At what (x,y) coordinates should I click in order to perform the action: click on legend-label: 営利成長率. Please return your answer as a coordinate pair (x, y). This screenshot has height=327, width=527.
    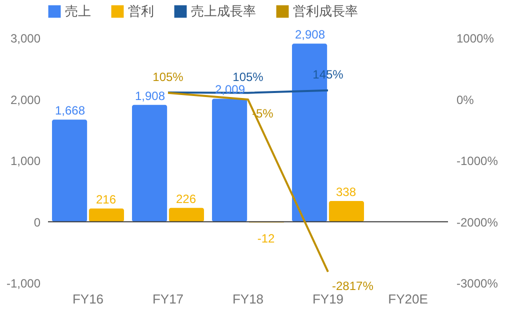
    Looking at the image, I should click on (325, 11).